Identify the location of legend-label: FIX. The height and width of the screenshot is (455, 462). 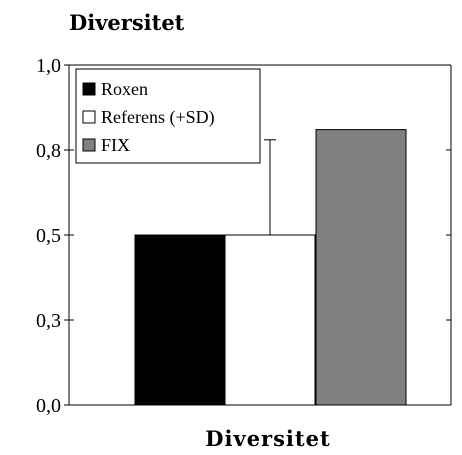
(115, 145).